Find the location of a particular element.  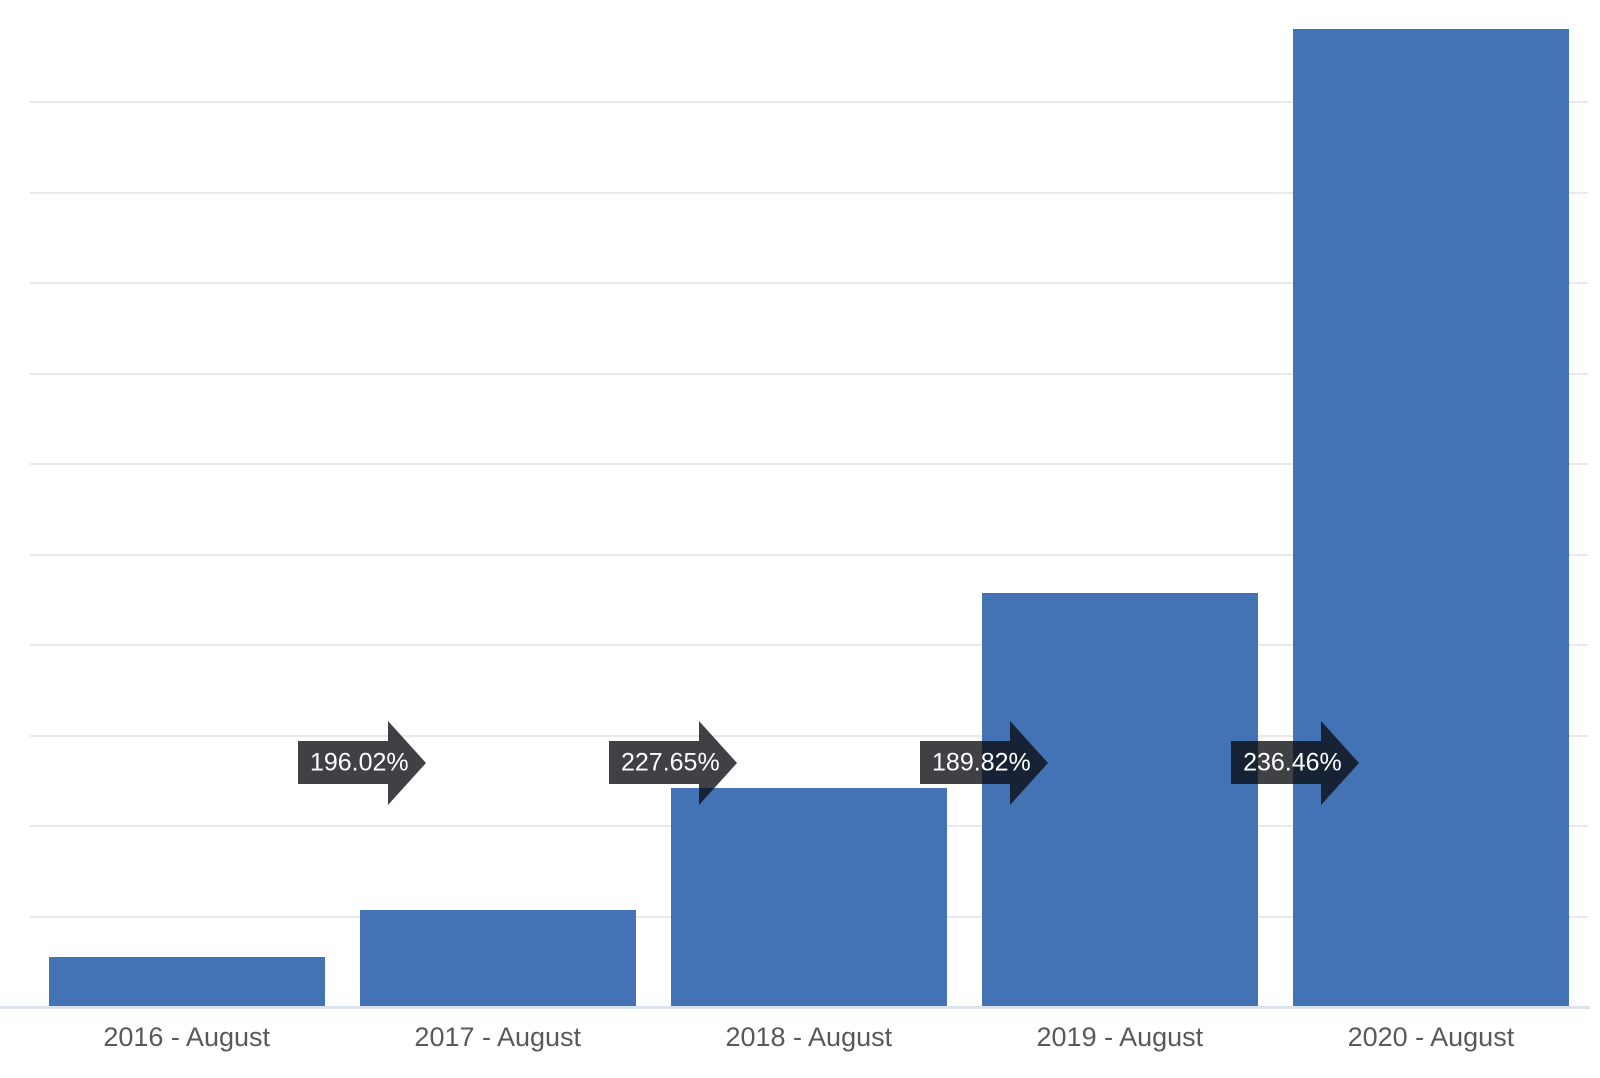

growth-arrow-body: 236.46% is located at coordinates (1286, 762).